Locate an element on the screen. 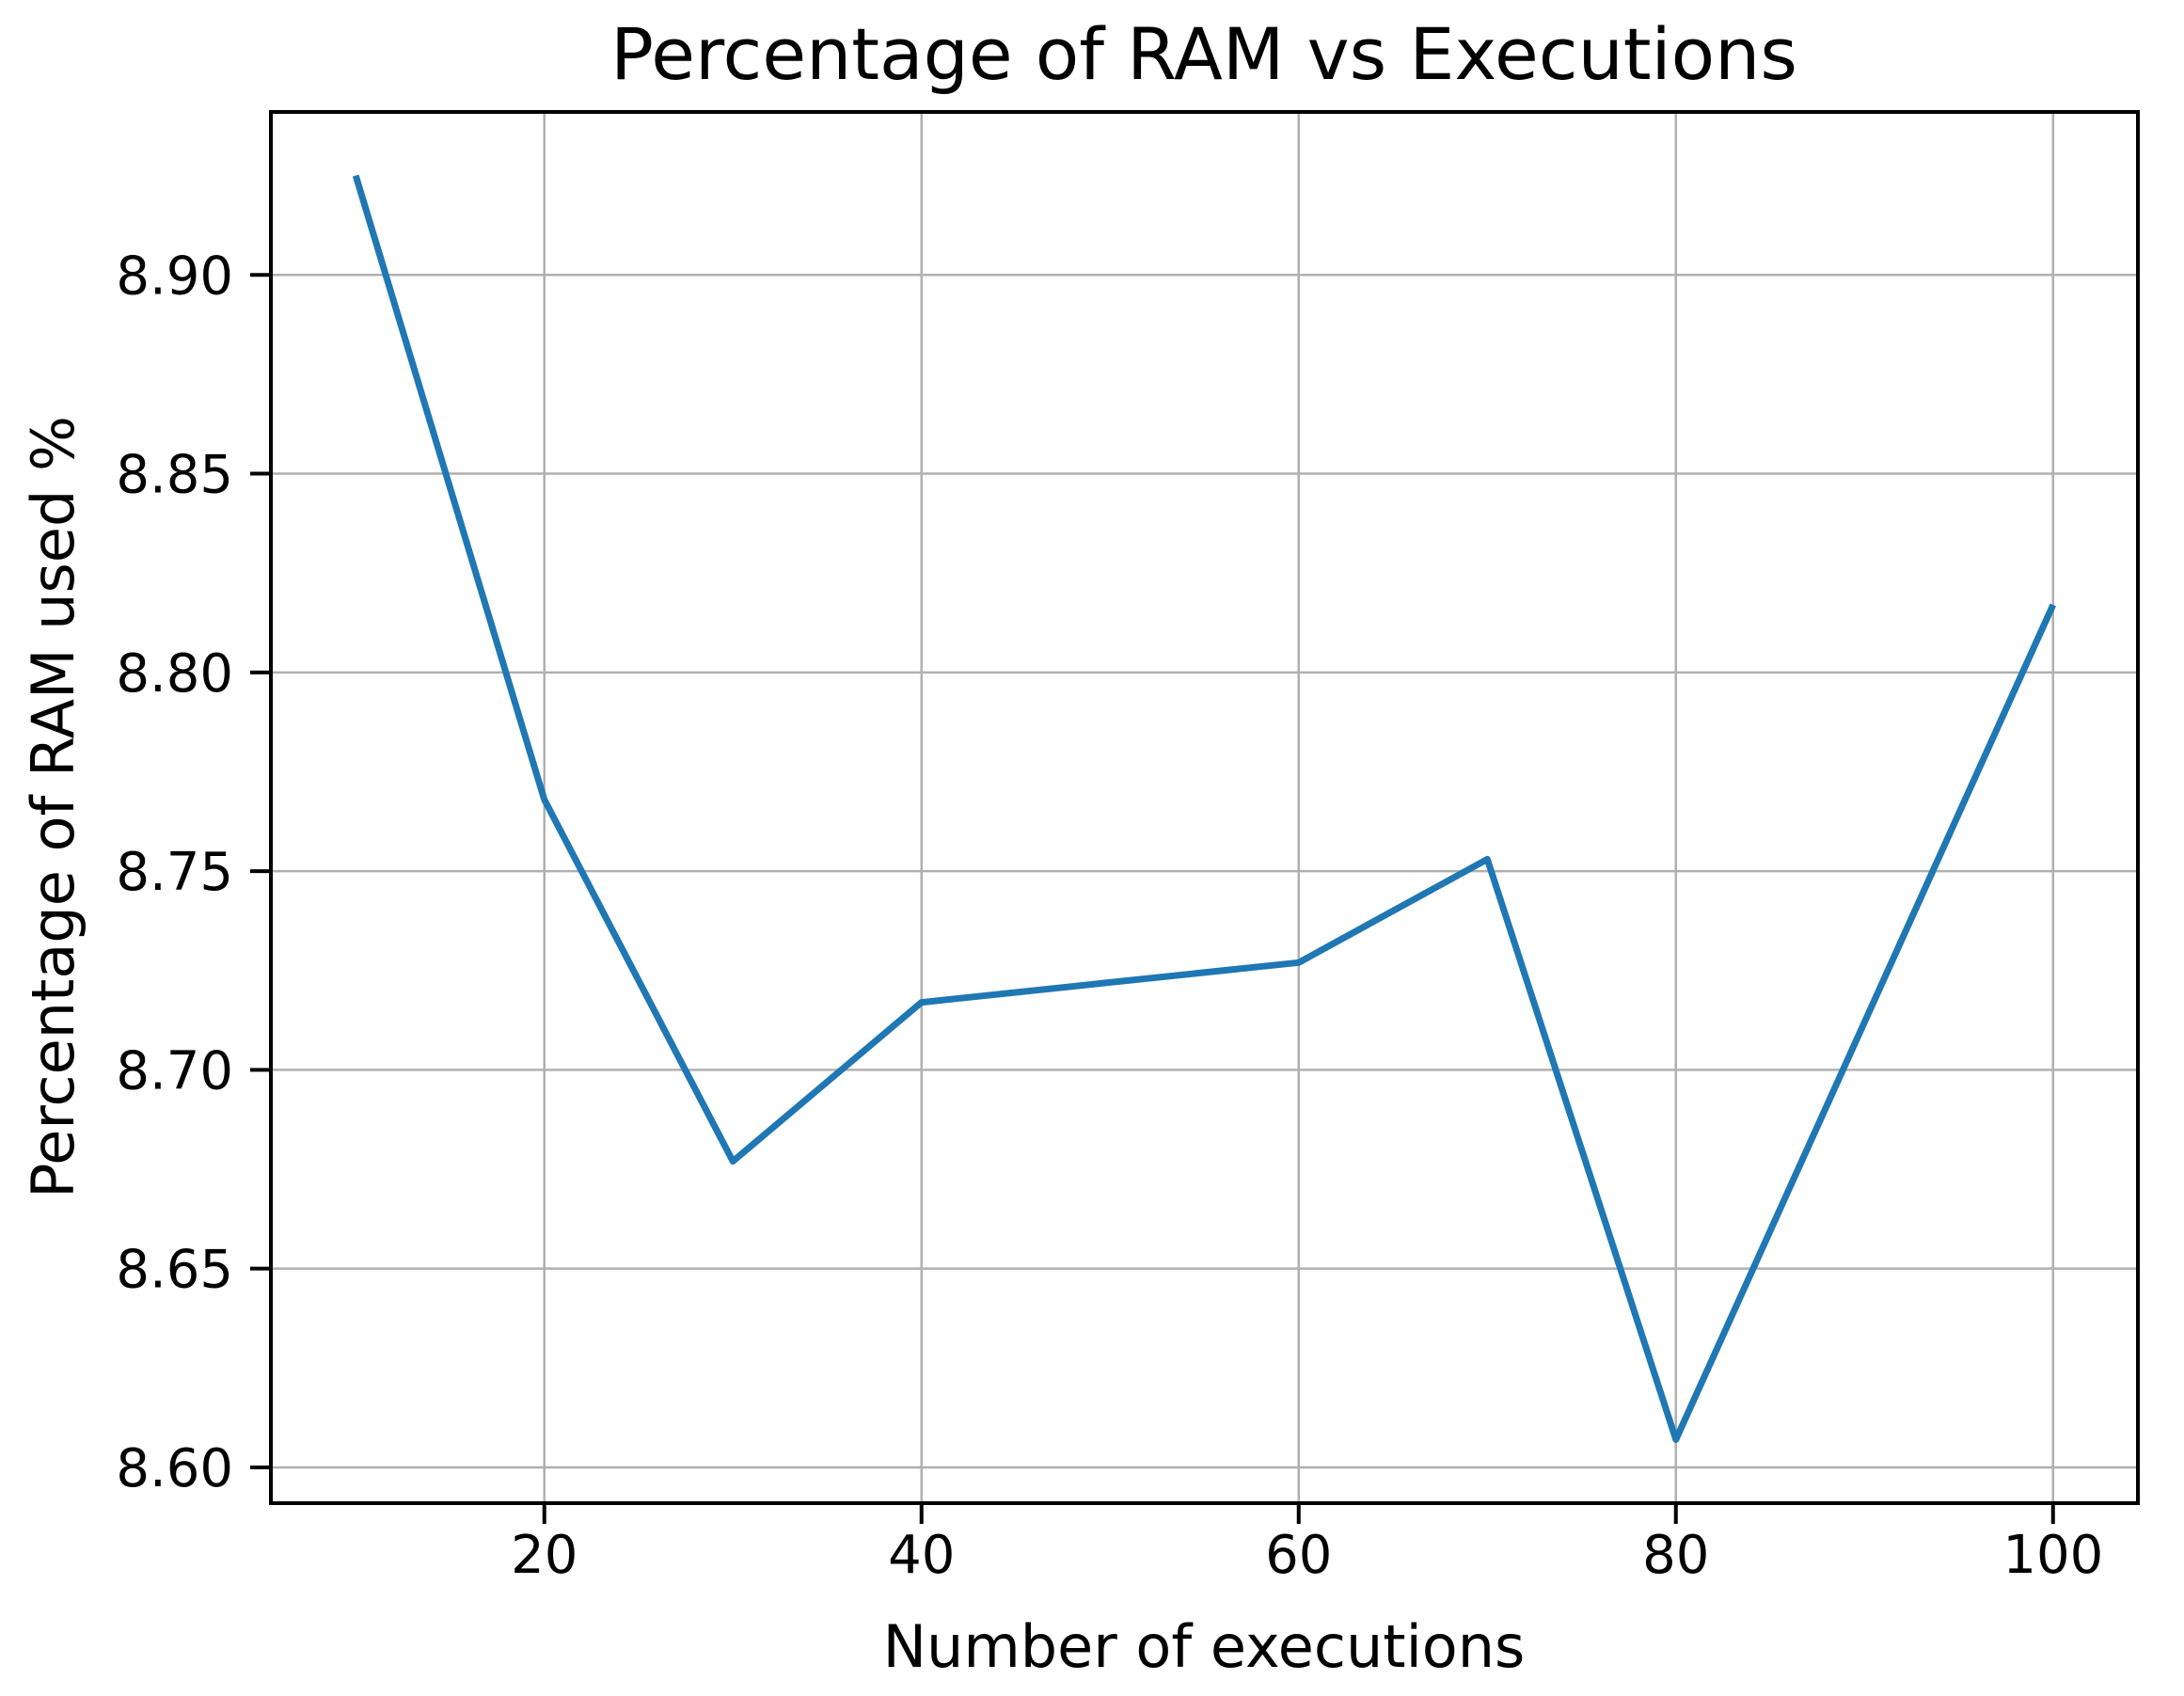  y-tick-label: 8.85 is located at coordinates (174, 476).